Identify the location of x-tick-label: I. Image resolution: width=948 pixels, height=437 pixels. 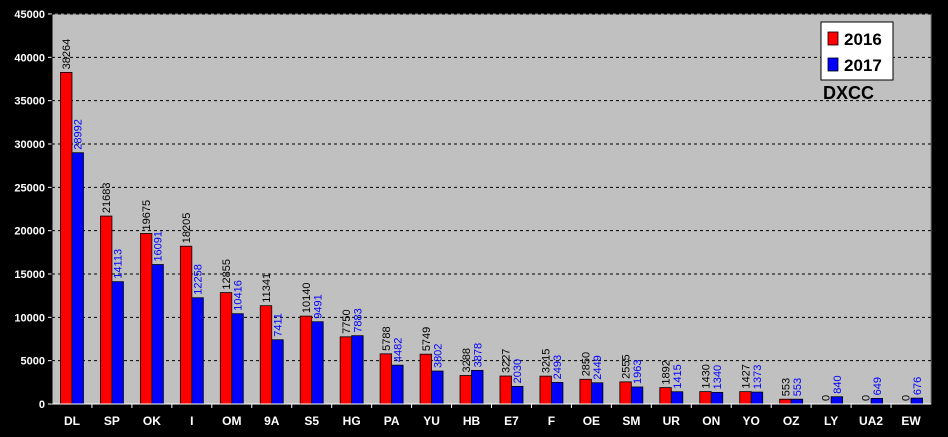
(191, 421).